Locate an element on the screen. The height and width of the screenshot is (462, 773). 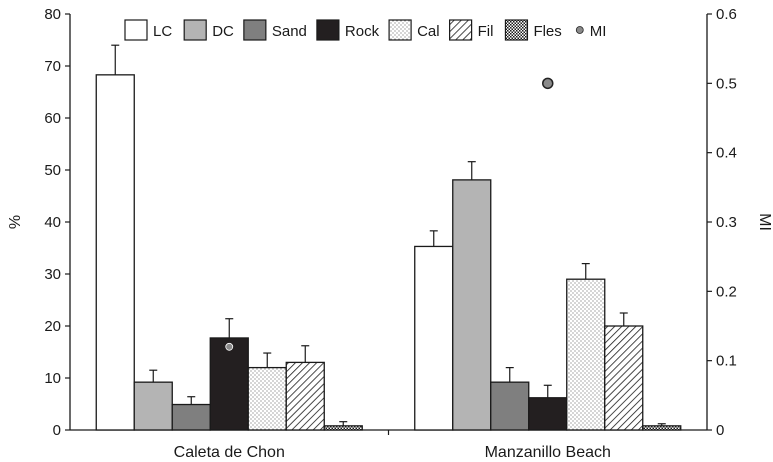
bar-rock-manzanillo-beach is located at coordinates (548, 414).